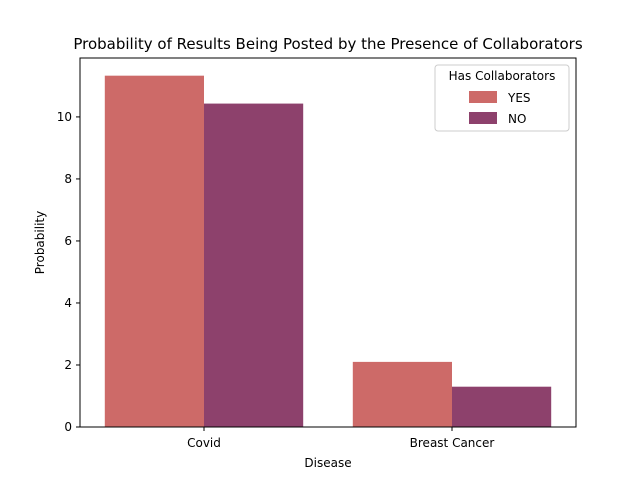 This screenshot has width=640, height=480. Describe the element at coordinates (500, 108) in the screenshot. I see `legend-items: YES NO` at that location.